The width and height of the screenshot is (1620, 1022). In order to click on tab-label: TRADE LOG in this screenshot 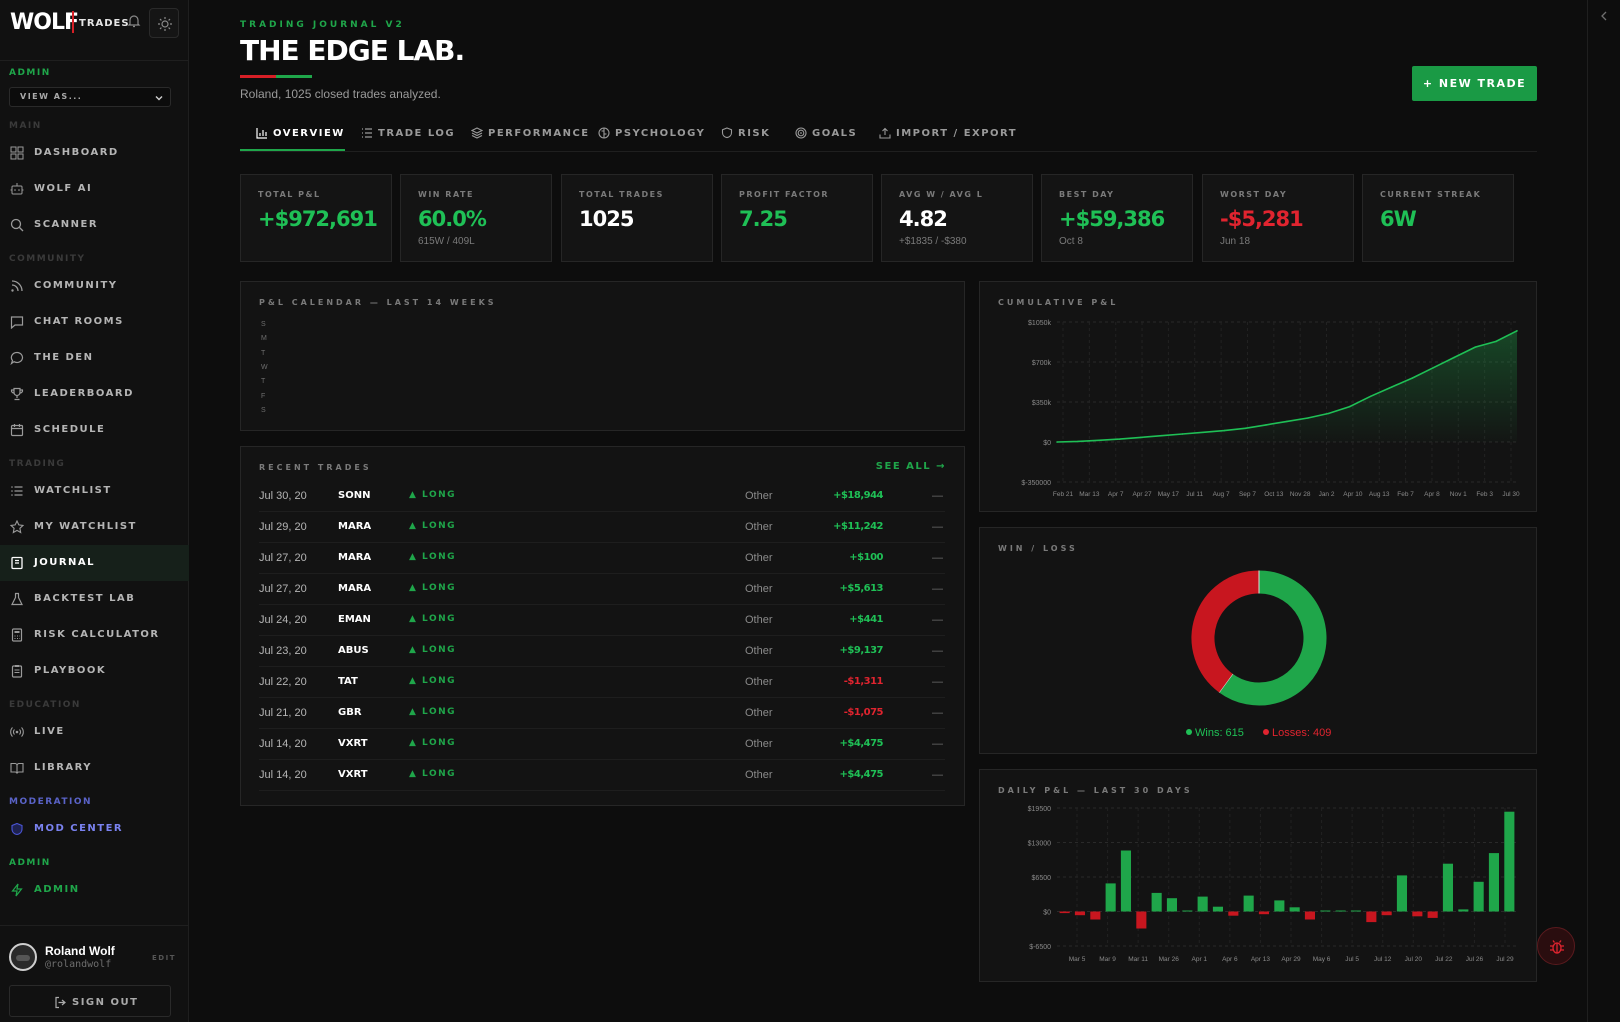, I will do `click(417, 133)`.